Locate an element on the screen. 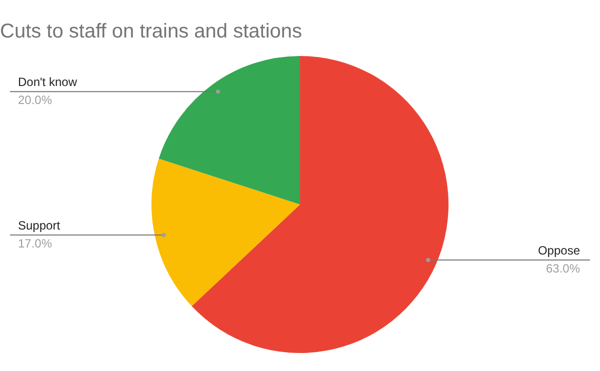  slice-label: Oppose is located at coordinates (559, 250).